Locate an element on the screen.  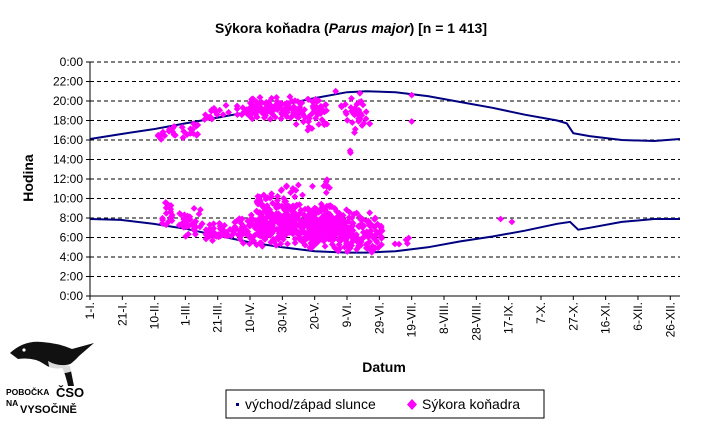
legend-box is located at coordinates (385, 404).